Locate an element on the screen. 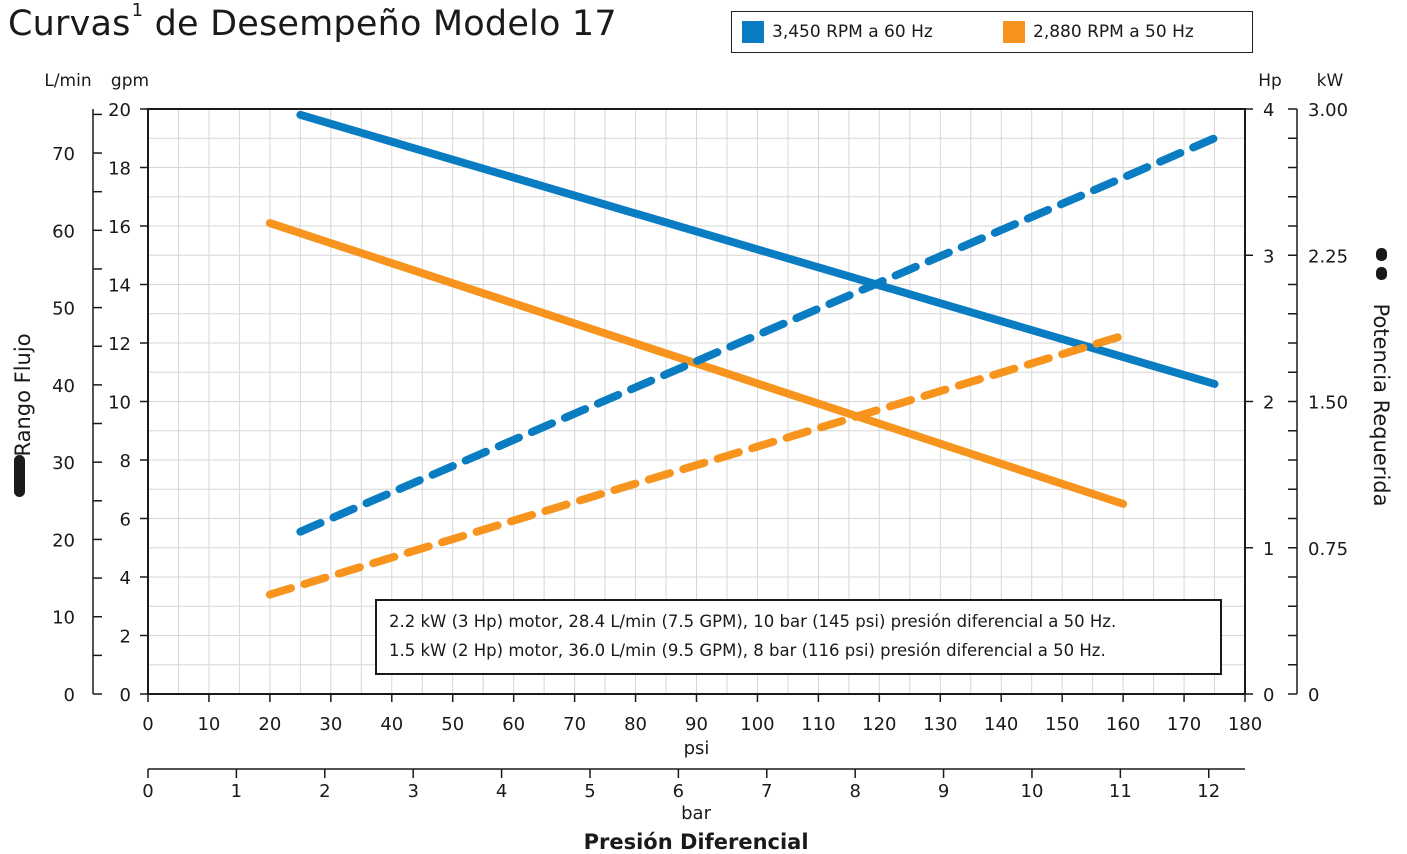 The width and height of the screenshot is (1407, 854). bar-tick-label: 11 is located at coordinates (1120, 791).